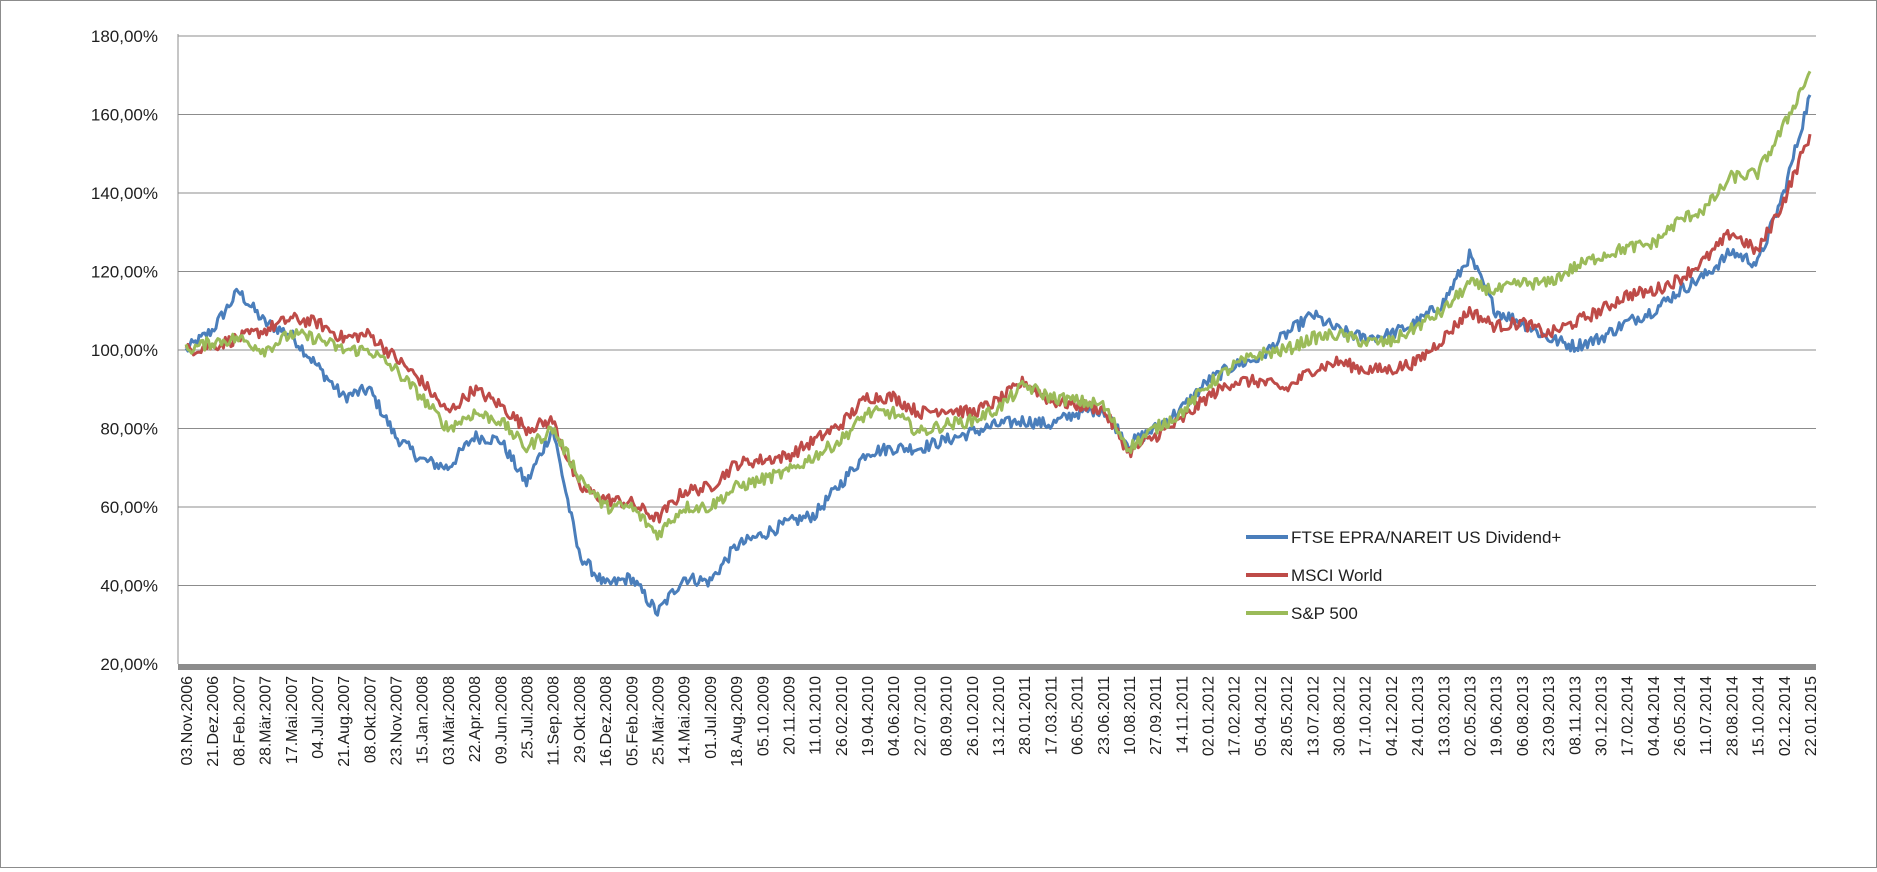  What do you see at coordinates (1654, 716) in the screenshot?
I see `x-tick-label: 04.04.2014` at bounding box center [1654, 716].